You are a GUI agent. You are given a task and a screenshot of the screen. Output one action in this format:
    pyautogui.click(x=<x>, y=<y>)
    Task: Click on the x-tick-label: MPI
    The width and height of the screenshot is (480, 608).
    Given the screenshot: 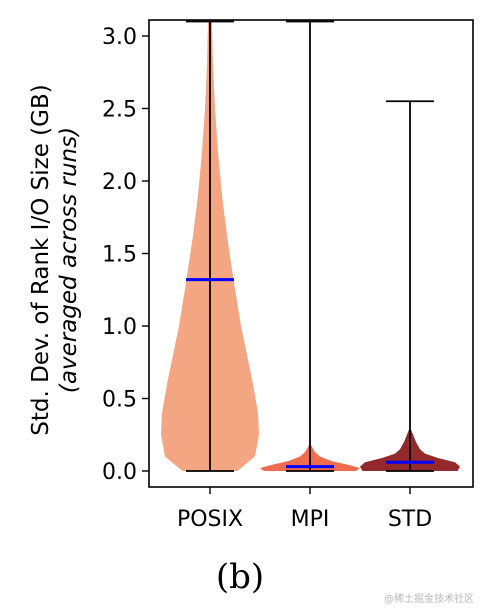 What is the action you would take?
    pyautogui.click(x=310, y=519)
    